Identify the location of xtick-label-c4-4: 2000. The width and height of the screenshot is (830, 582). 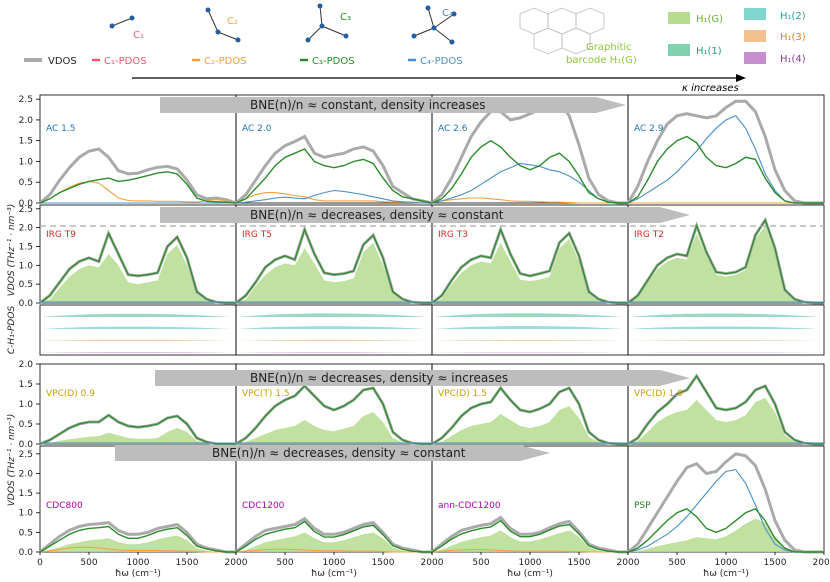
(821, 563).